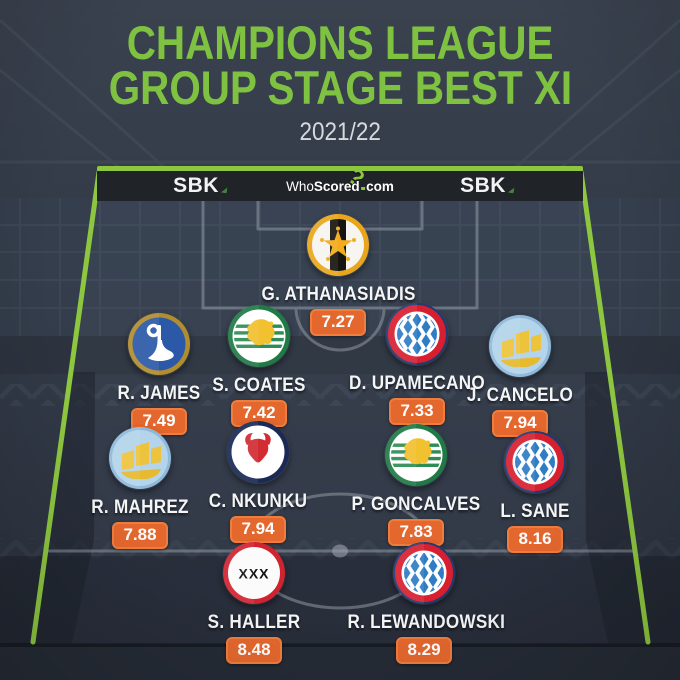  I want to click on player-card: C. NKUNKU 7.94, so click(258, 481).